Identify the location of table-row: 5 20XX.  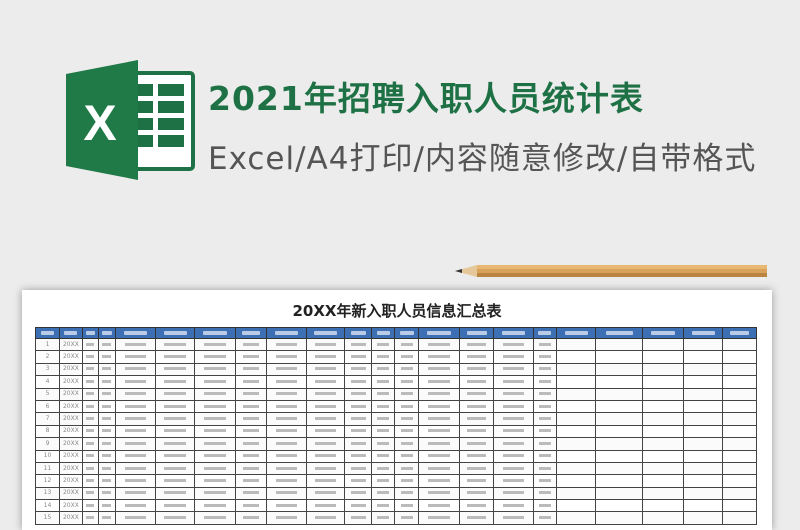
(396, 394).